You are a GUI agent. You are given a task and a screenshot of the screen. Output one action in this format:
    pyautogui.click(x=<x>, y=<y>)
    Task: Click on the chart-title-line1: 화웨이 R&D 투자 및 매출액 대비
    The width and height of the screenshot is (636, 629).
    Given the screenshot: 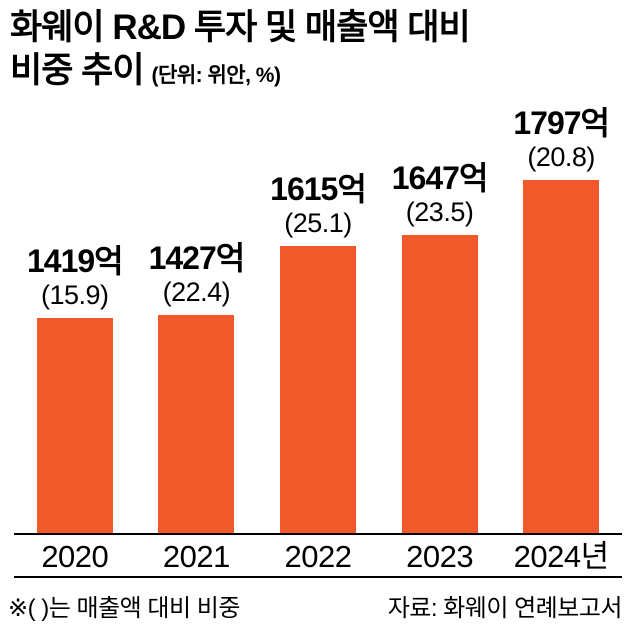 What is the action you would take?
    pyautogui.click(x=240, y=27)
    